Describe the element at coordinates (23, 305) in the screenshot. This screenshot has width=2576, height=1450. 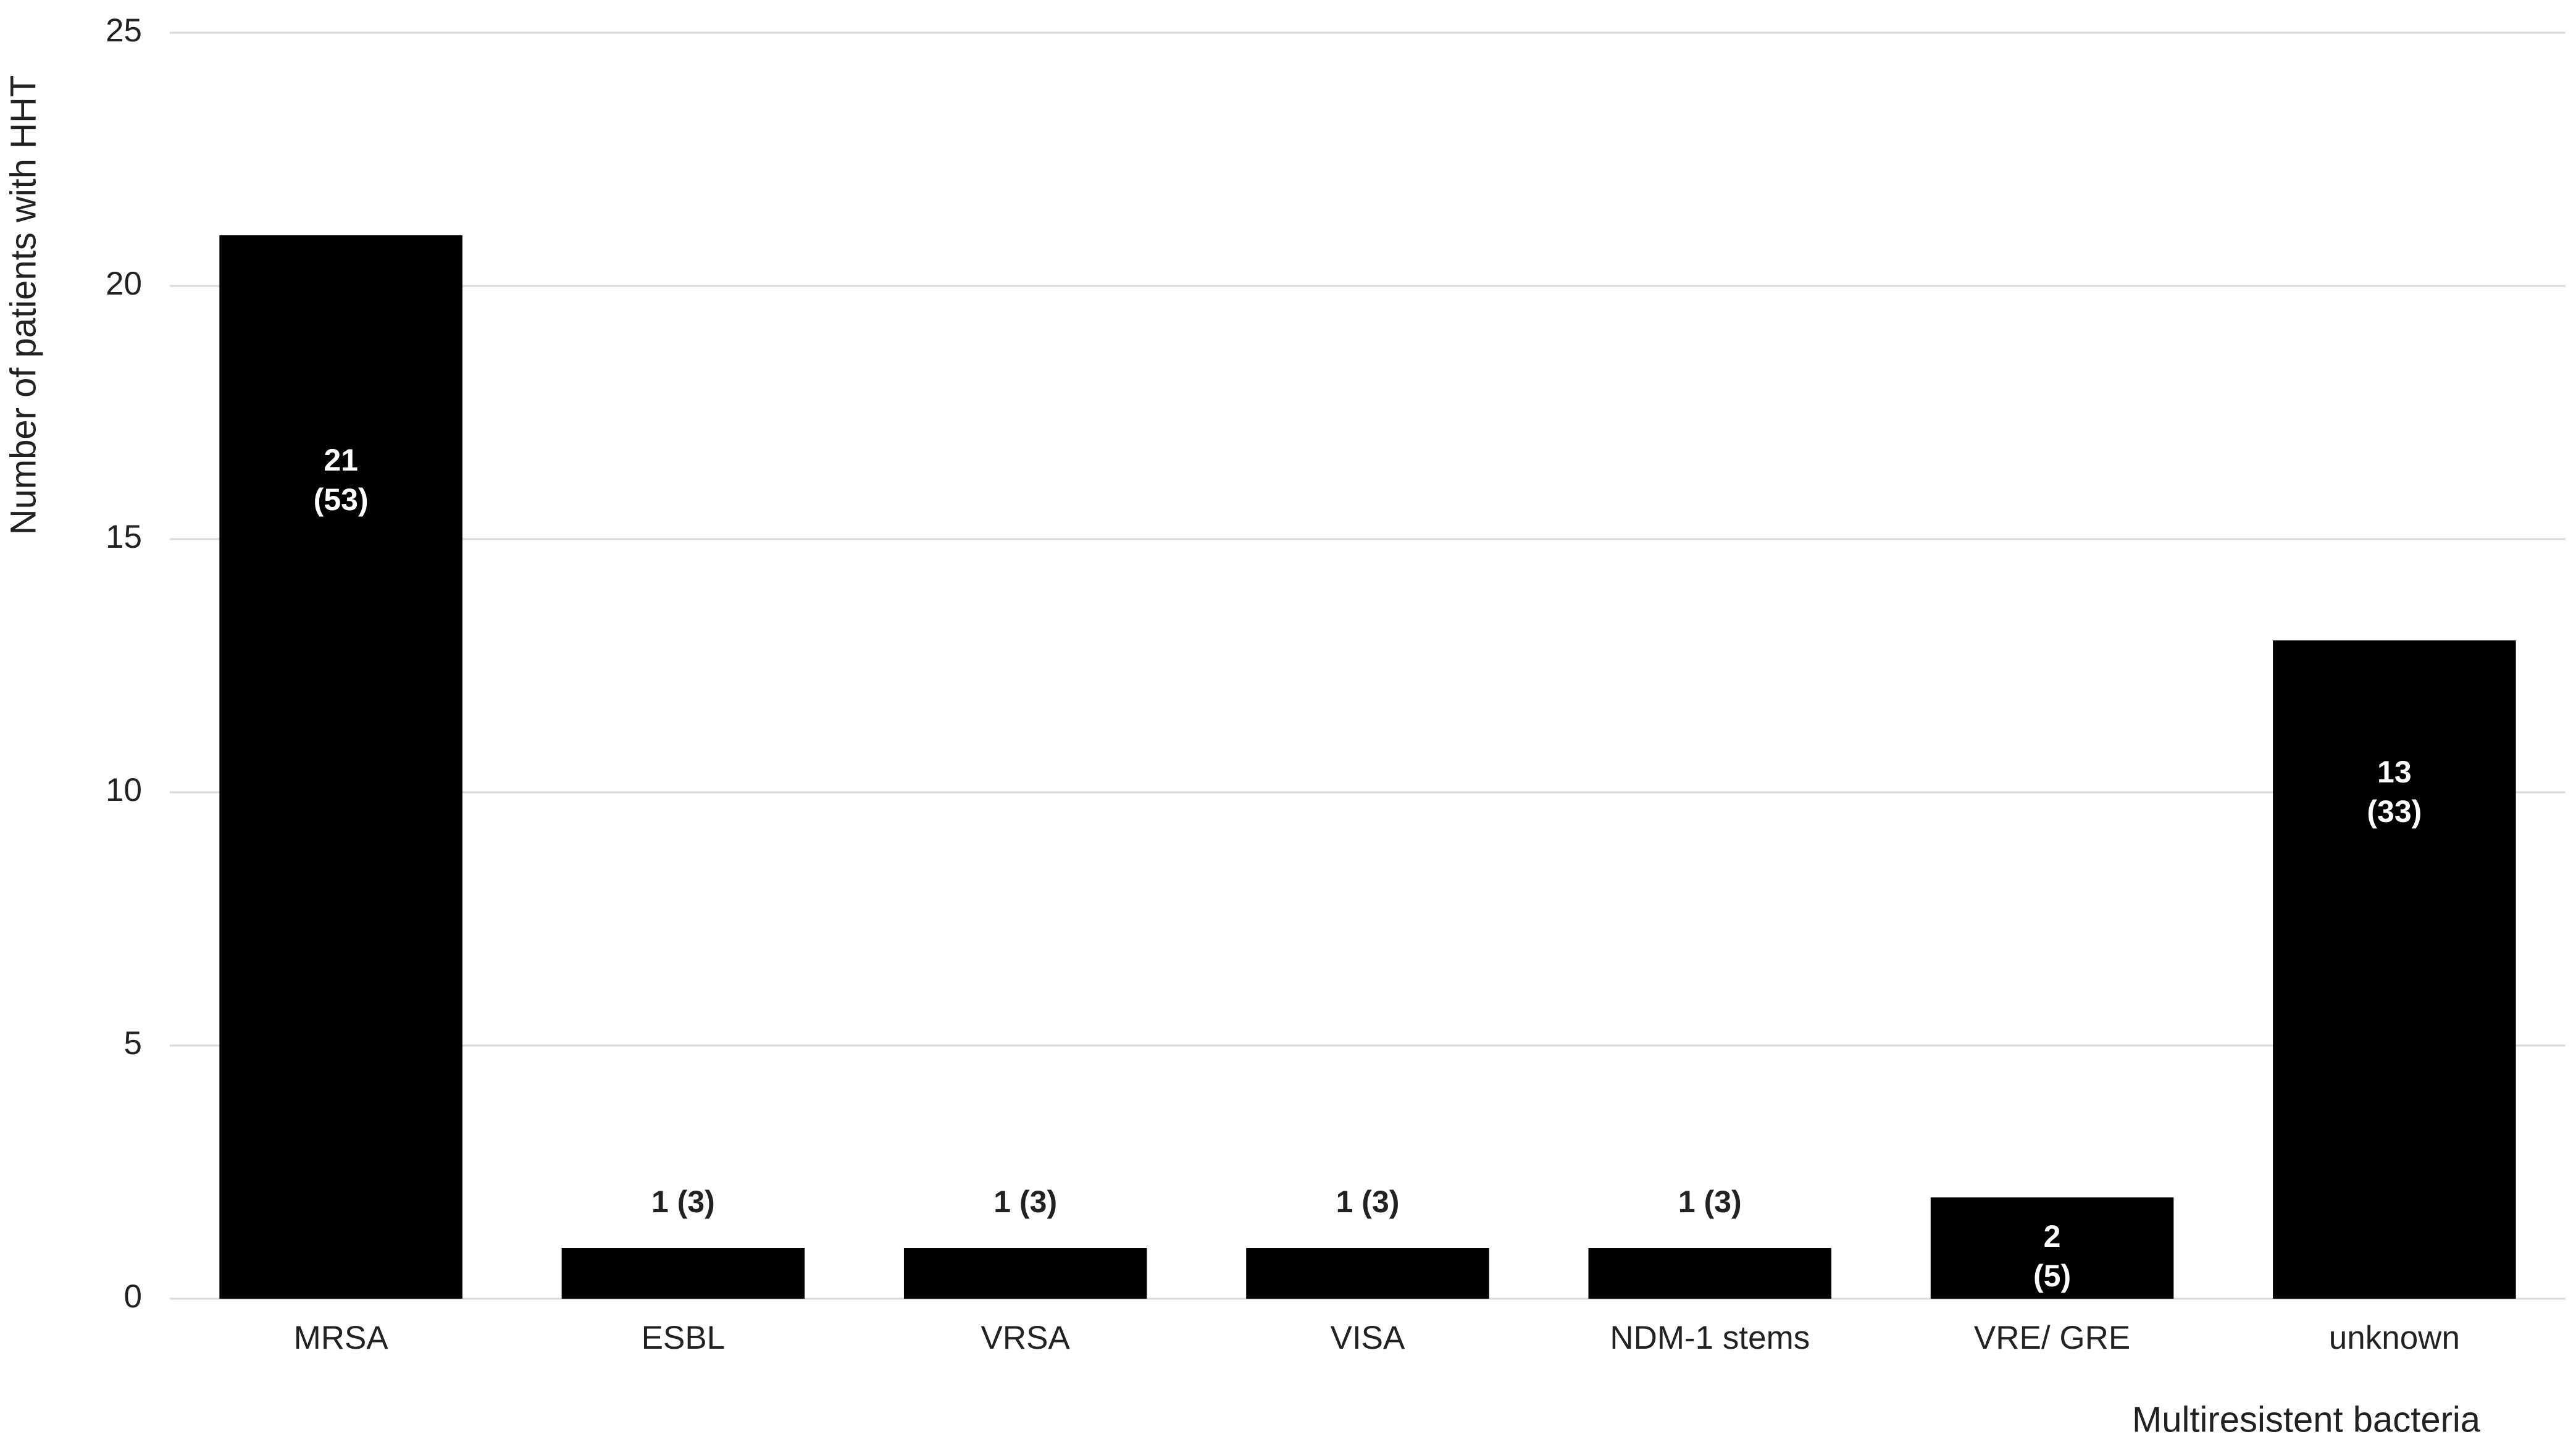
I see `y-axis-label: Number of patients with HHT` at that location.